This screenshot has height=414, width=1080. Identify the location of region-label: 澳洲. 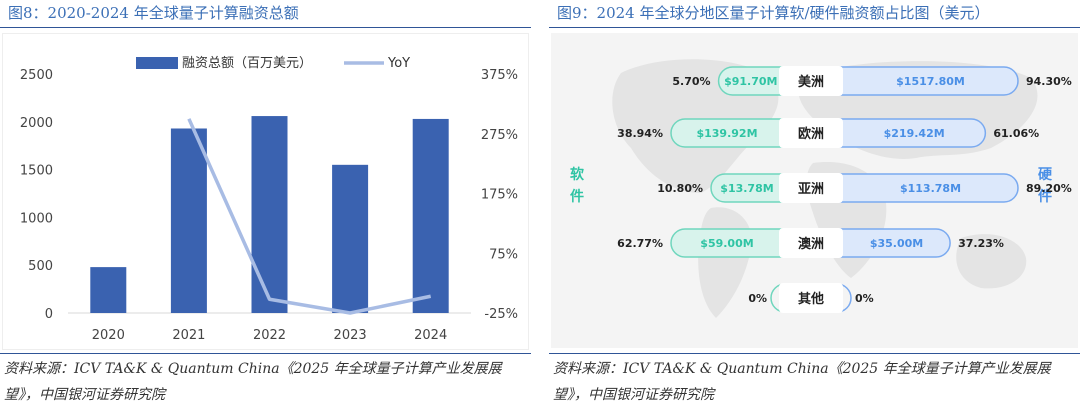
(811, 244).